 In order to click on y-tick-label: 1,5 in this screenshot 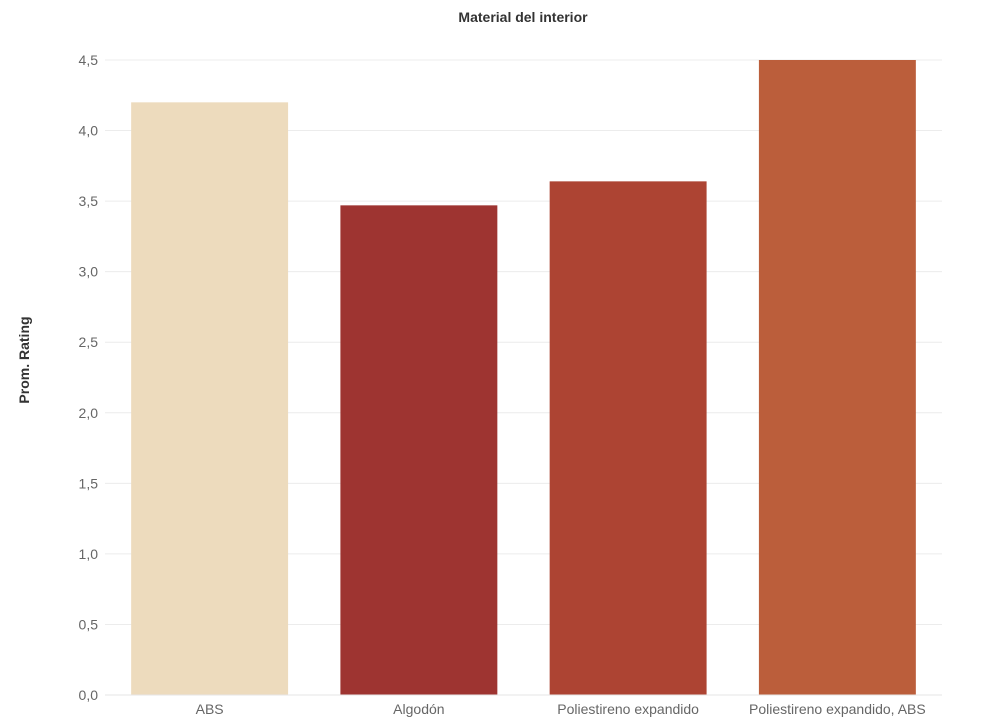, I will do `click(89, 483)`.